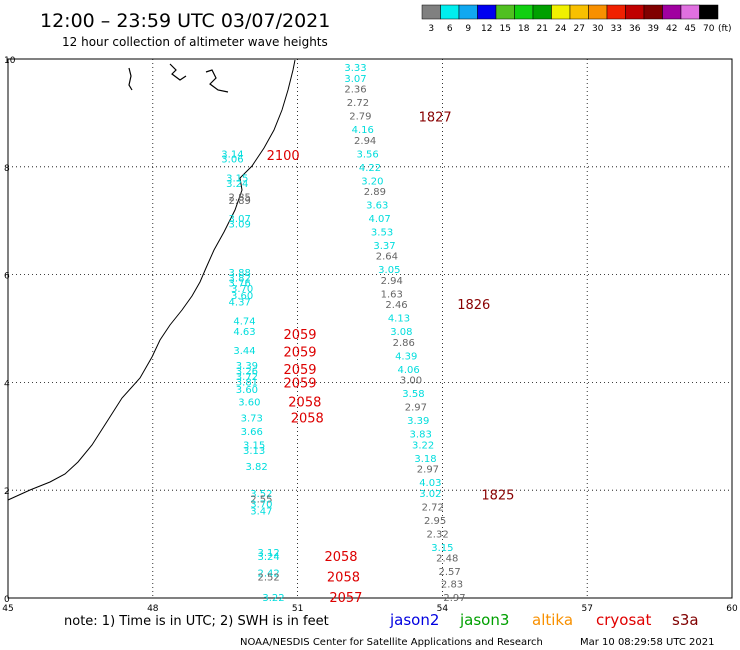 The height and width of the screenshot is (650, 740). Describe the element at coordinates (579, 29) in the screenshot. I see `colorbar-label: 27` at that location.